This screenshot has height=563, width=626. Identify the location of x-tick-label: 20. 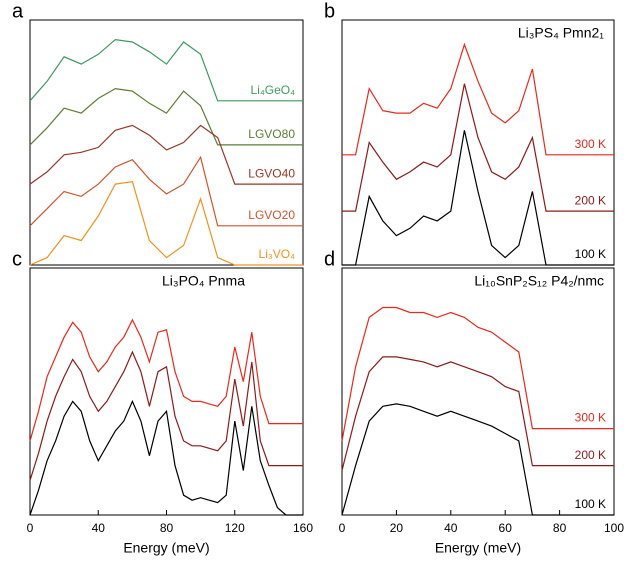
(397, 528).